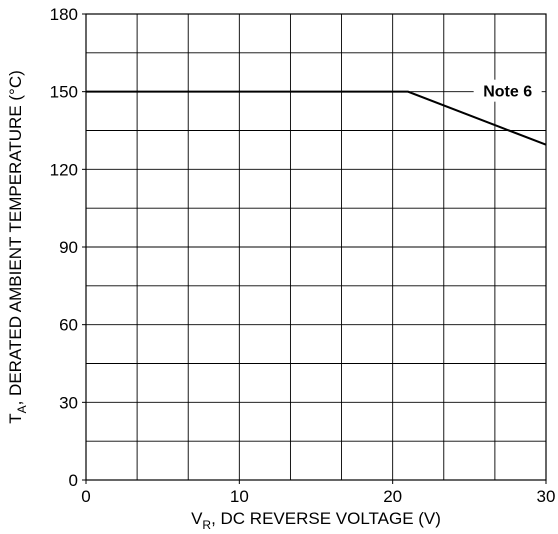  I want to click on series-line, so click(316, 118).